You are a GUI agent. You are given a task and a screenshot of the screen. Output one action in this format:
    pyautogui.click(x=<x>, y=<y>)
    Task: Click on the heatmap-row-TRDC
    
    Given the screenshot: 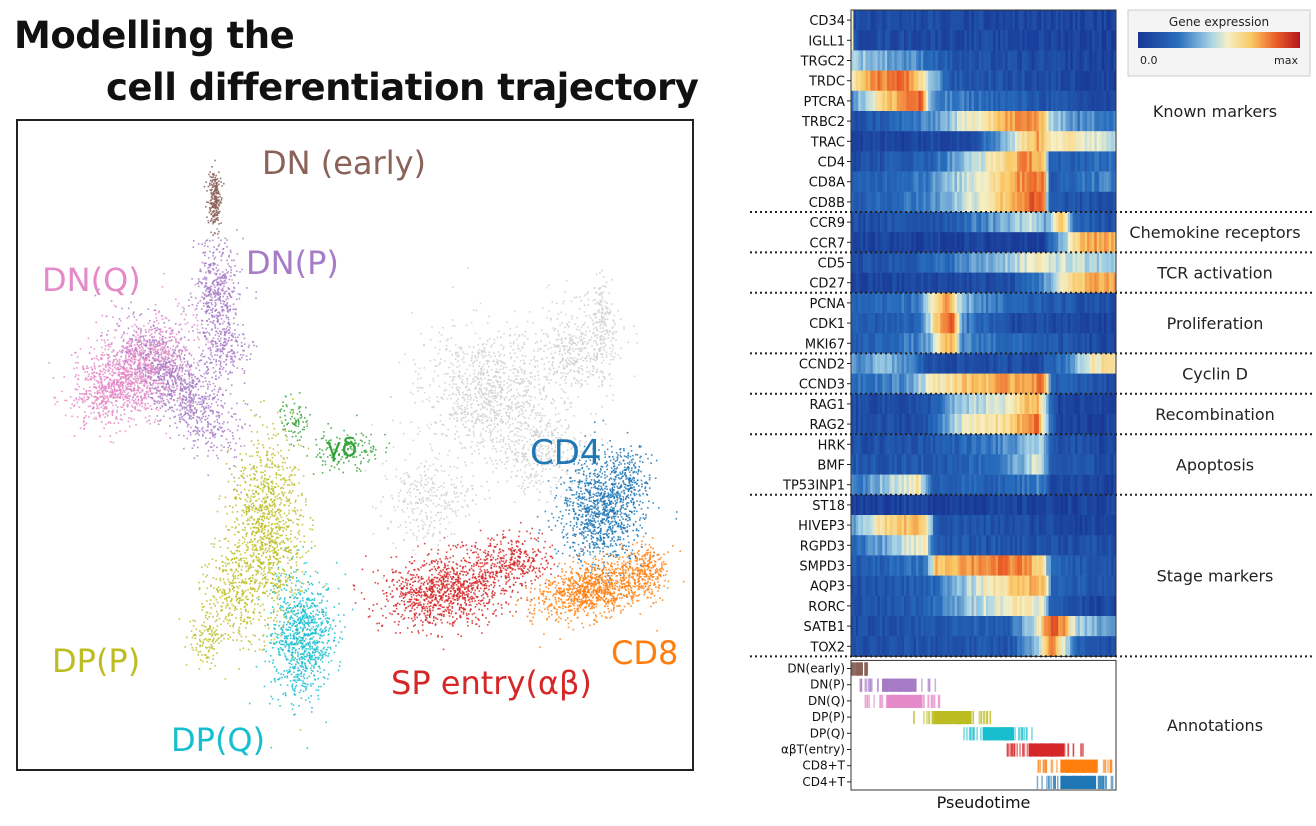 What is the action you would take?
    pyautogui.click(x=984, y=81)
    